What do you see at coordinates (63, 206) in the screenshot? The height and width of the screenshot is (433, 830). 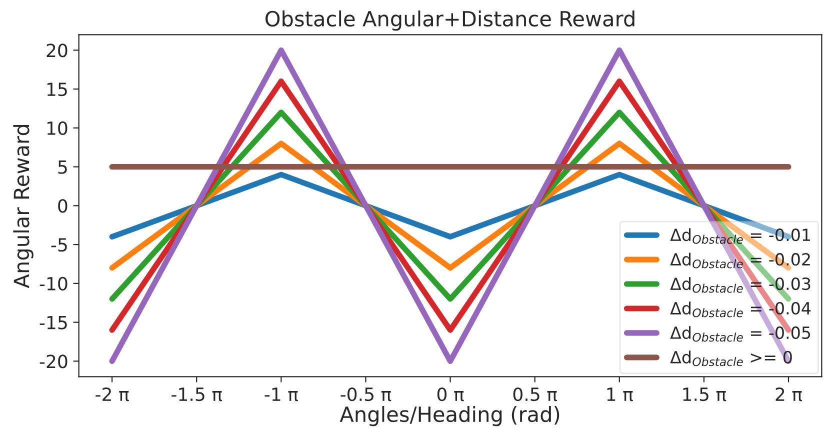 I see `y-tick-label: 0` at bounding box center [63, 206].